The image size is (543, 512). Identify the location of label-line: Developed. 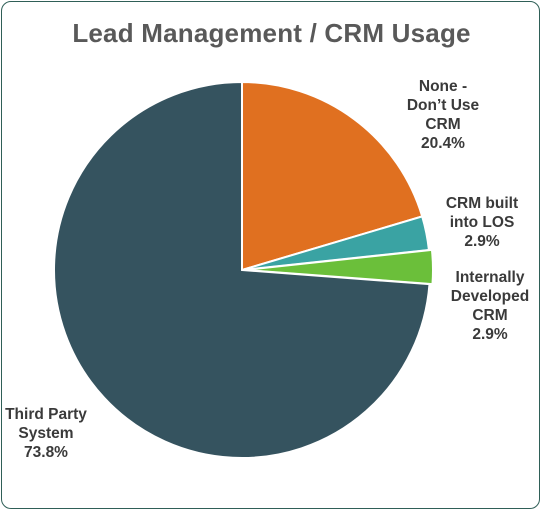
(490, 296).